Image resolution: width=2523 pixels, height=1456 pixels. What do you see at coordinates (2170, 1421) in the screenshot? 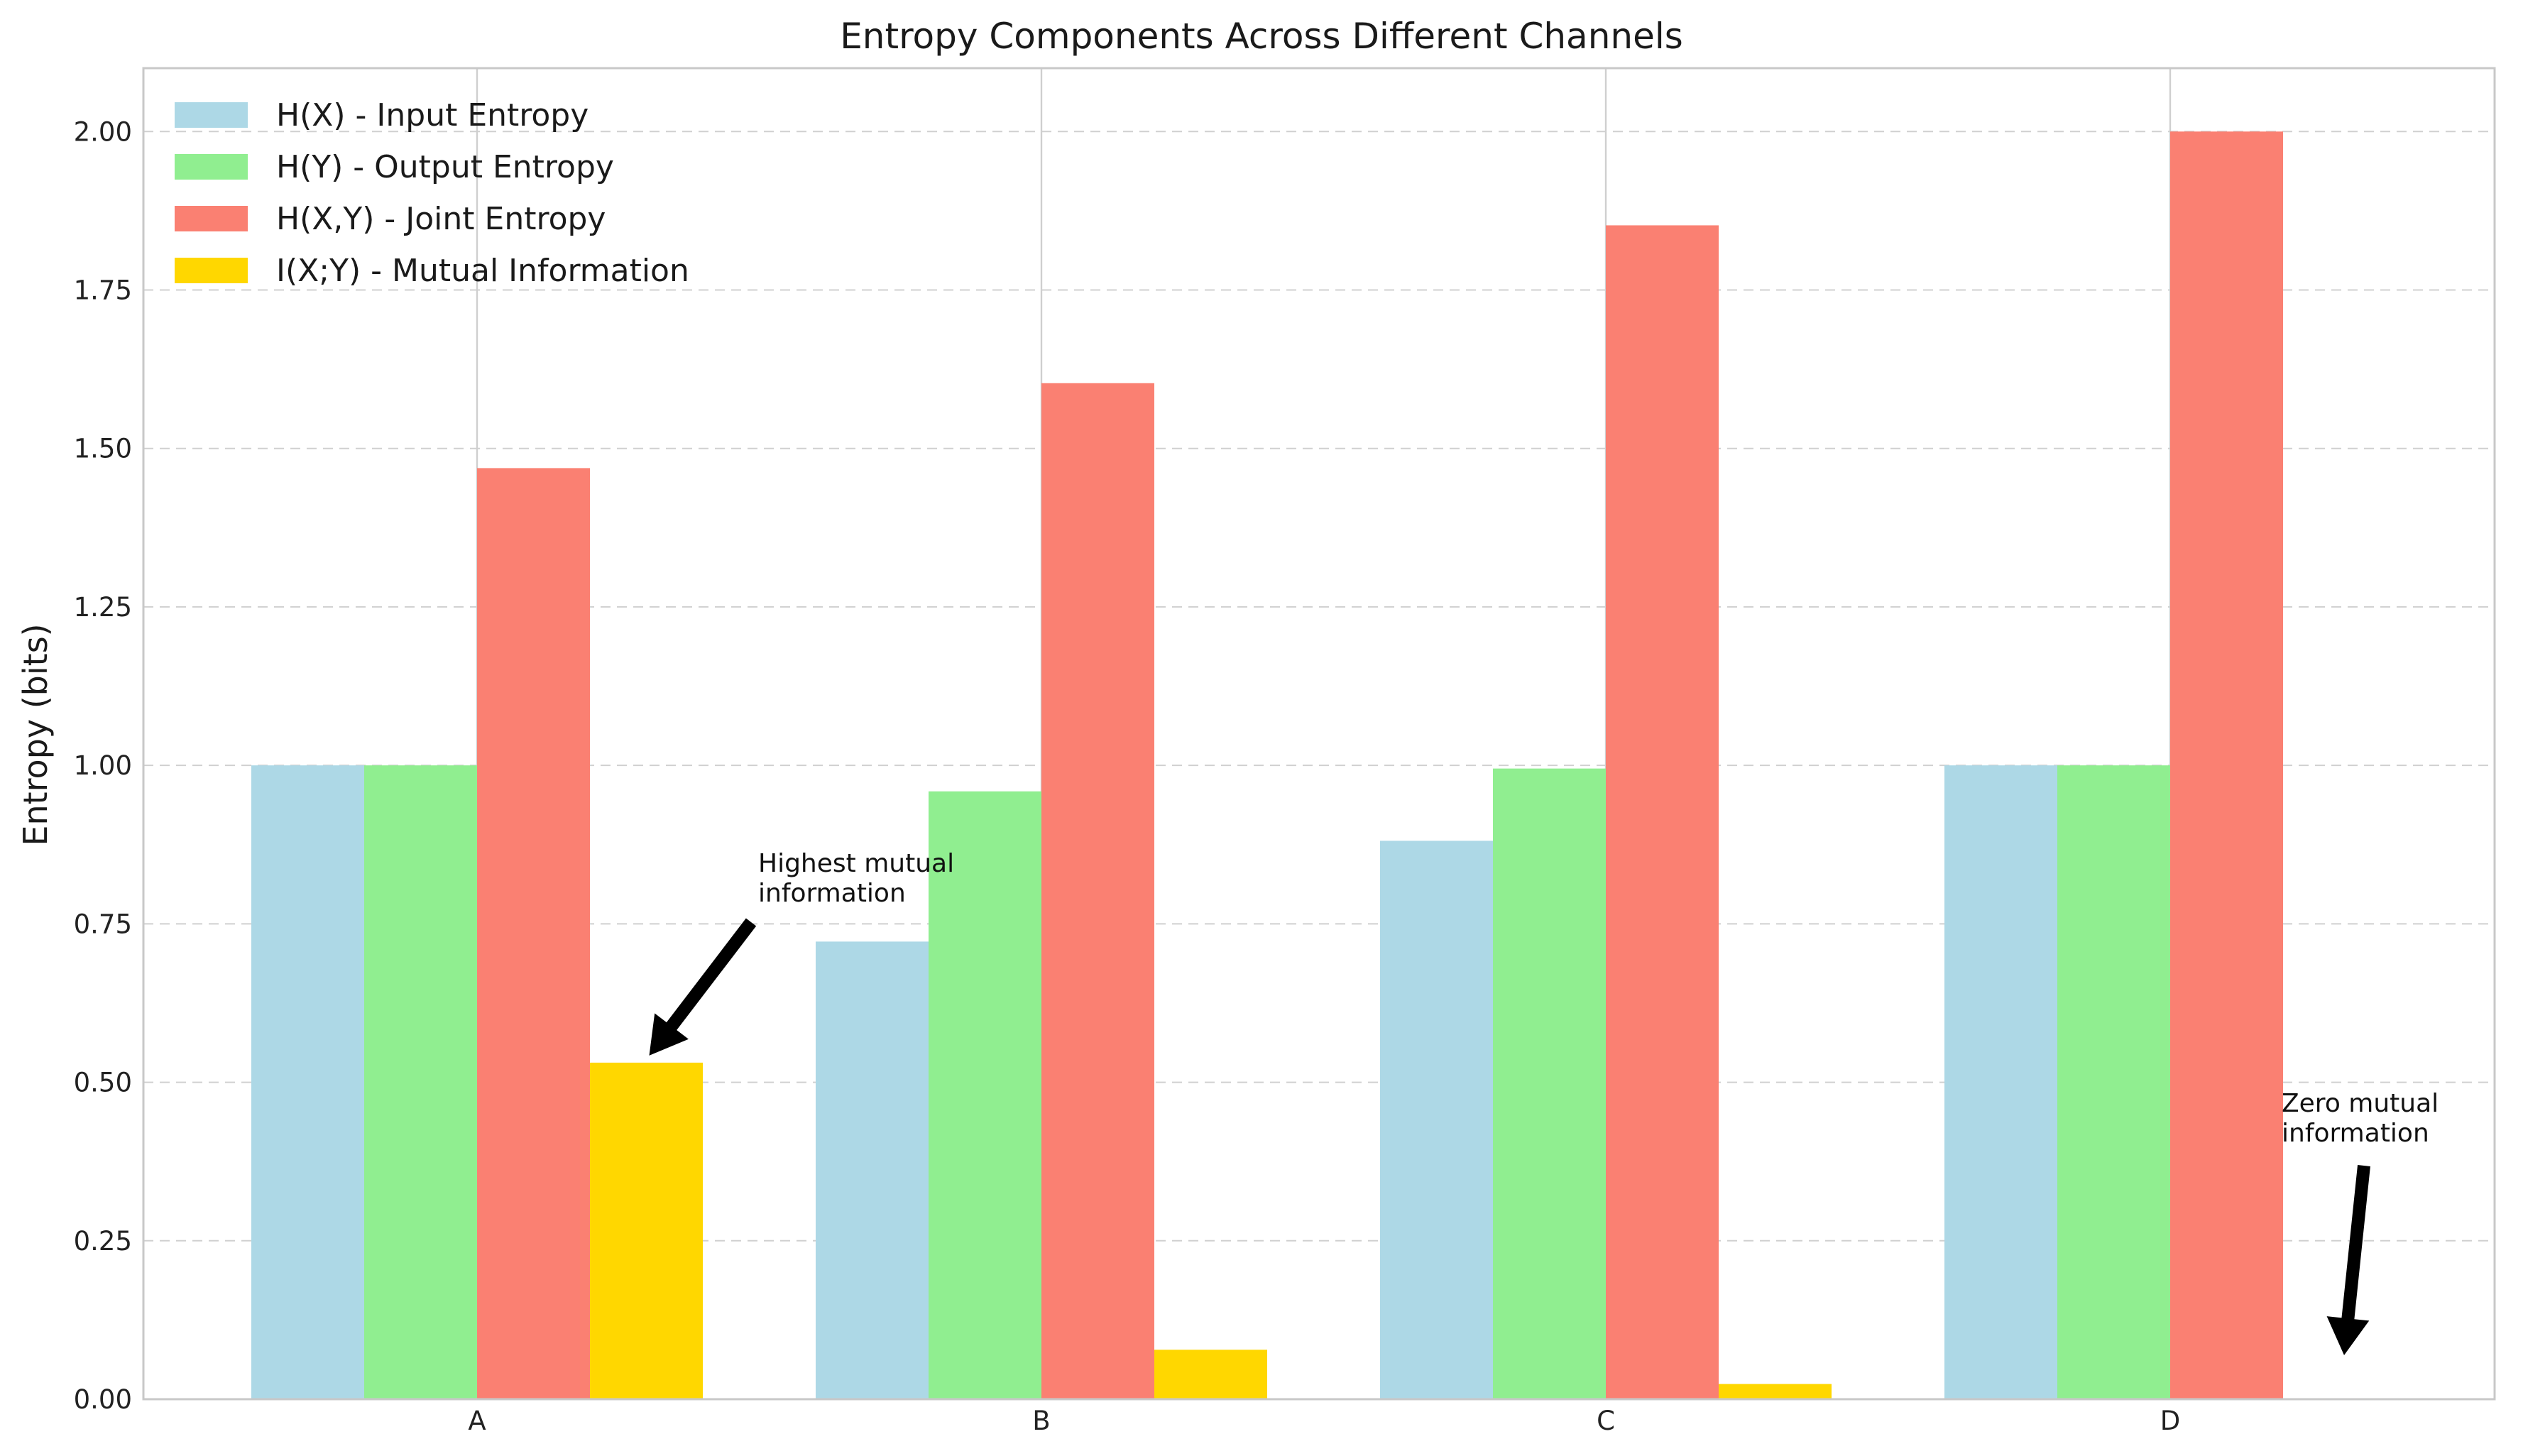
I see `x-tick-label: D` at bounding box center [2170, 1421].